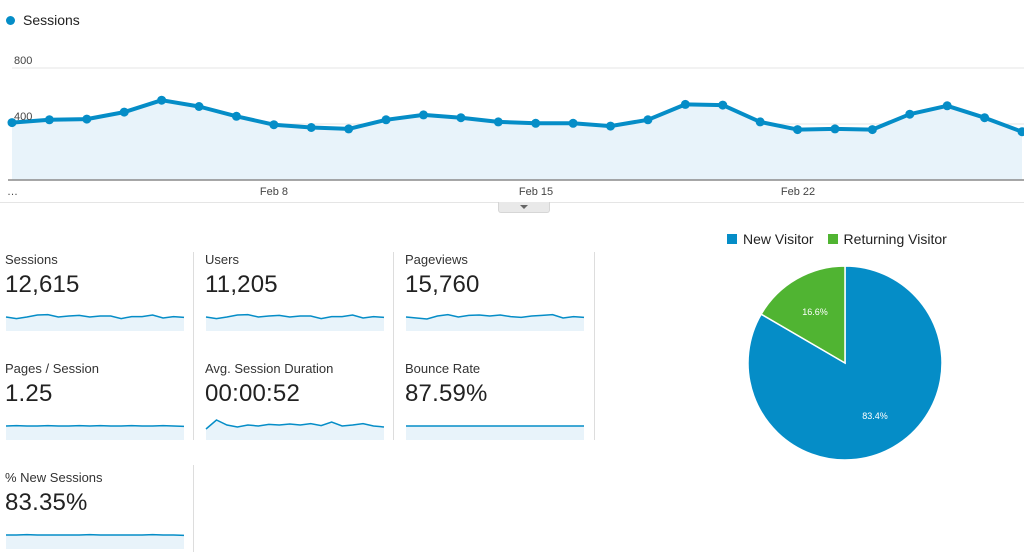 This screenshot has width=1024, height=552. I want to click on pie-legend-label: New Visitor, so click(778, 239).